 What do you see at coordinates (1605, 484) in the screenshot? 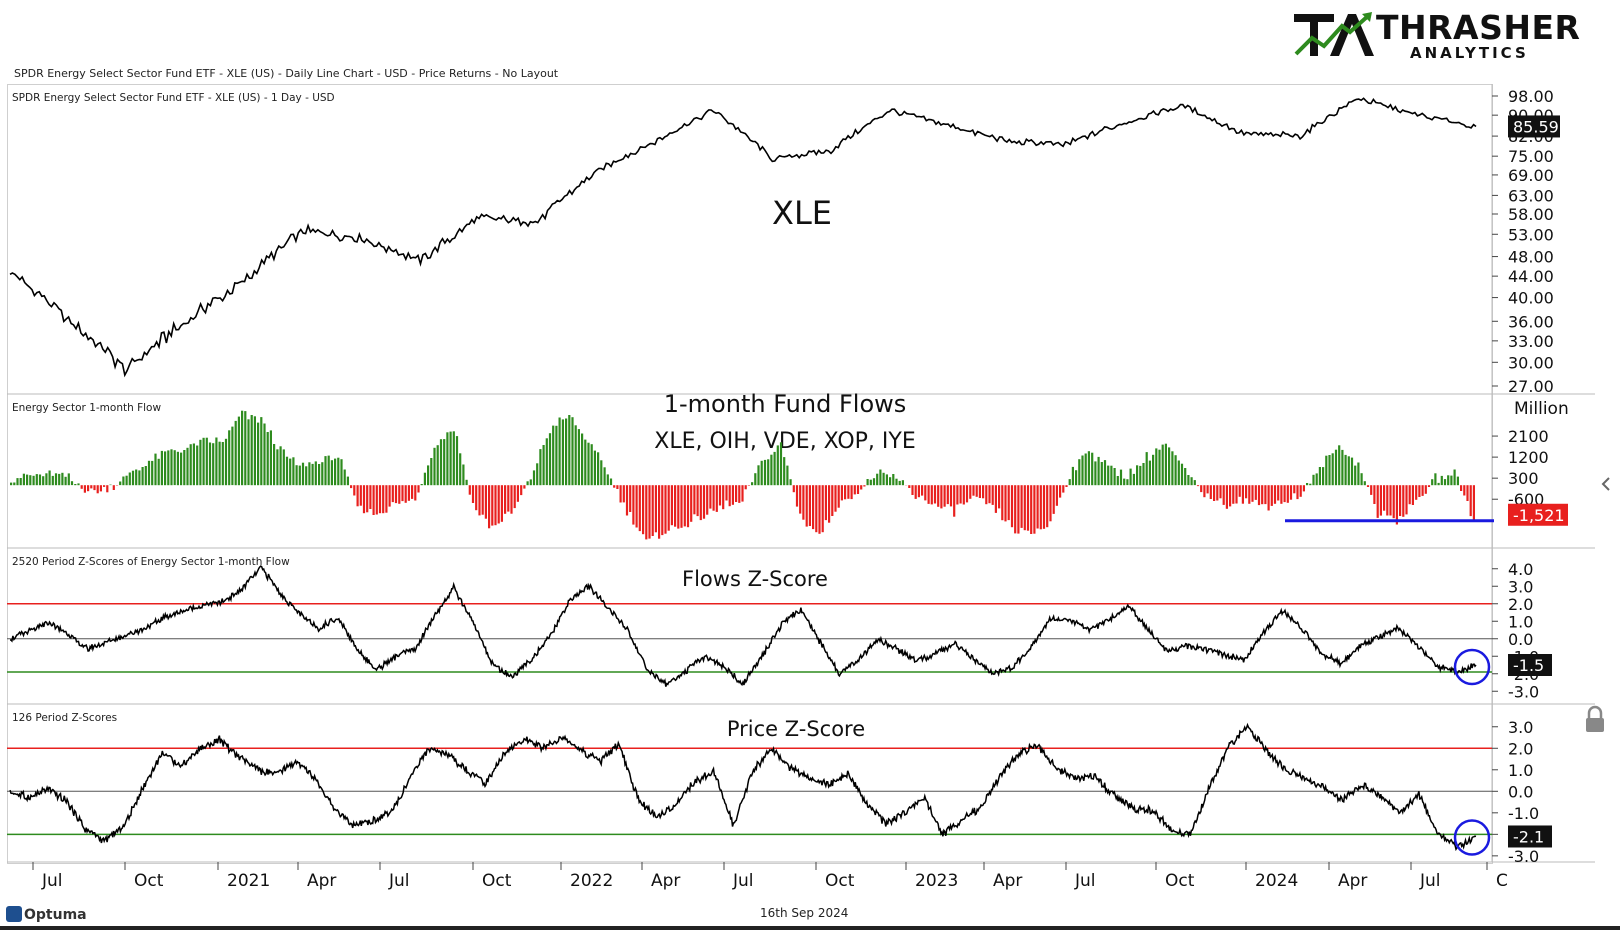
I see `collapse-panel-icon` at bounding box center [1605, 484].